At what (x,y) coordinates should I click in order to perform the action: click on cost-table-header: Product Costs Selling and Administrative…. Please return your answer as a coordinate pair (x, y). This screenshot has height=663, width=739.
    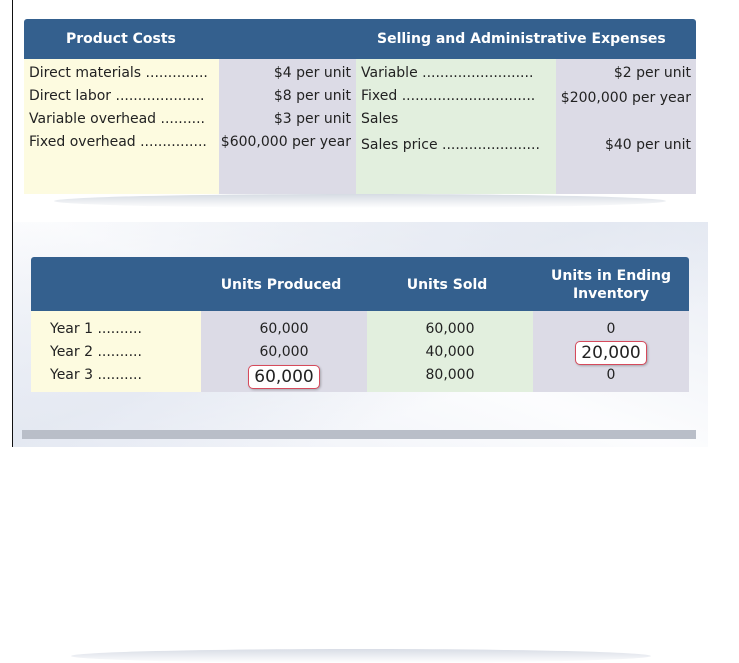
    Looking at the image, I should click on (360, 39).